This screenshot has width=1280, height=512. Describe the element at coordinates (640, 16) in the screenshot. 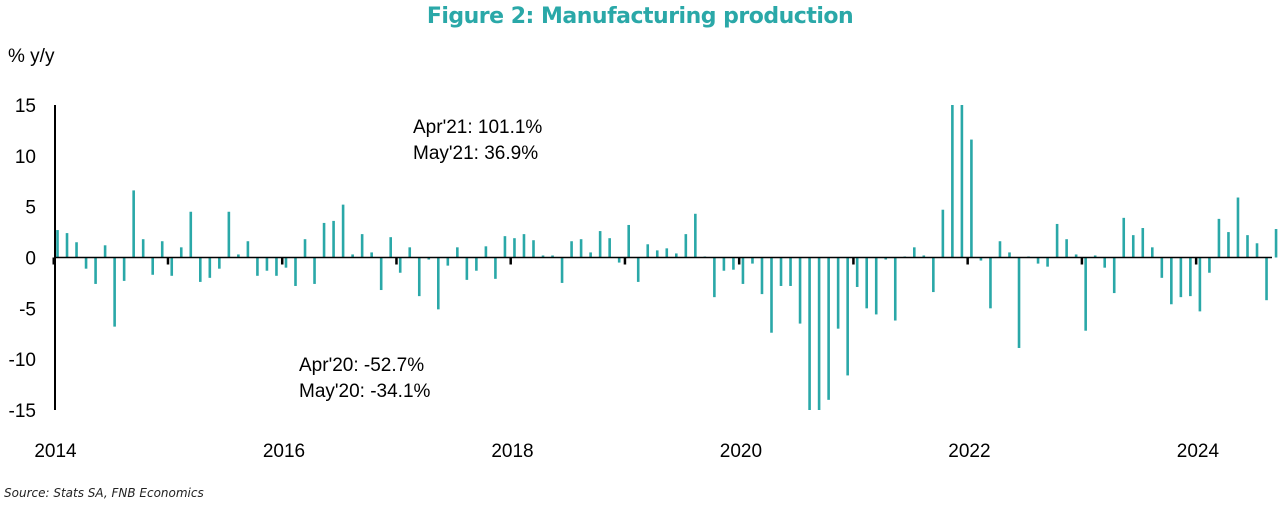

I see `chart-title: Figure 2: Manufacturing production` at that location.